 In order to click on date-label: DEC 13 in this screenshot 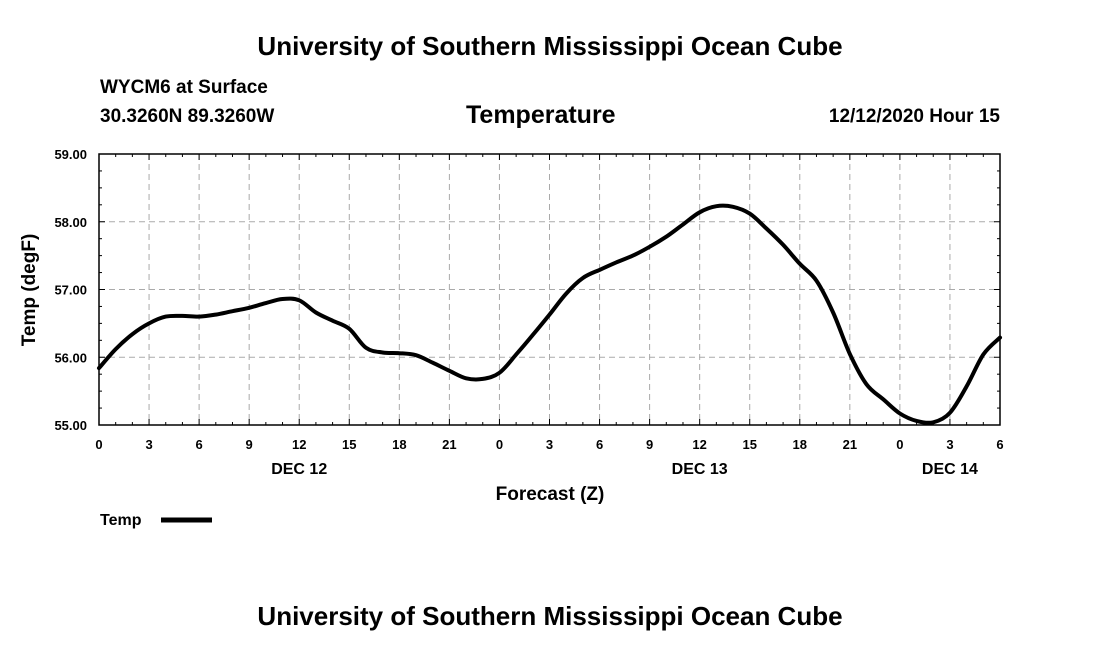, I will do `click(700, 469)`.